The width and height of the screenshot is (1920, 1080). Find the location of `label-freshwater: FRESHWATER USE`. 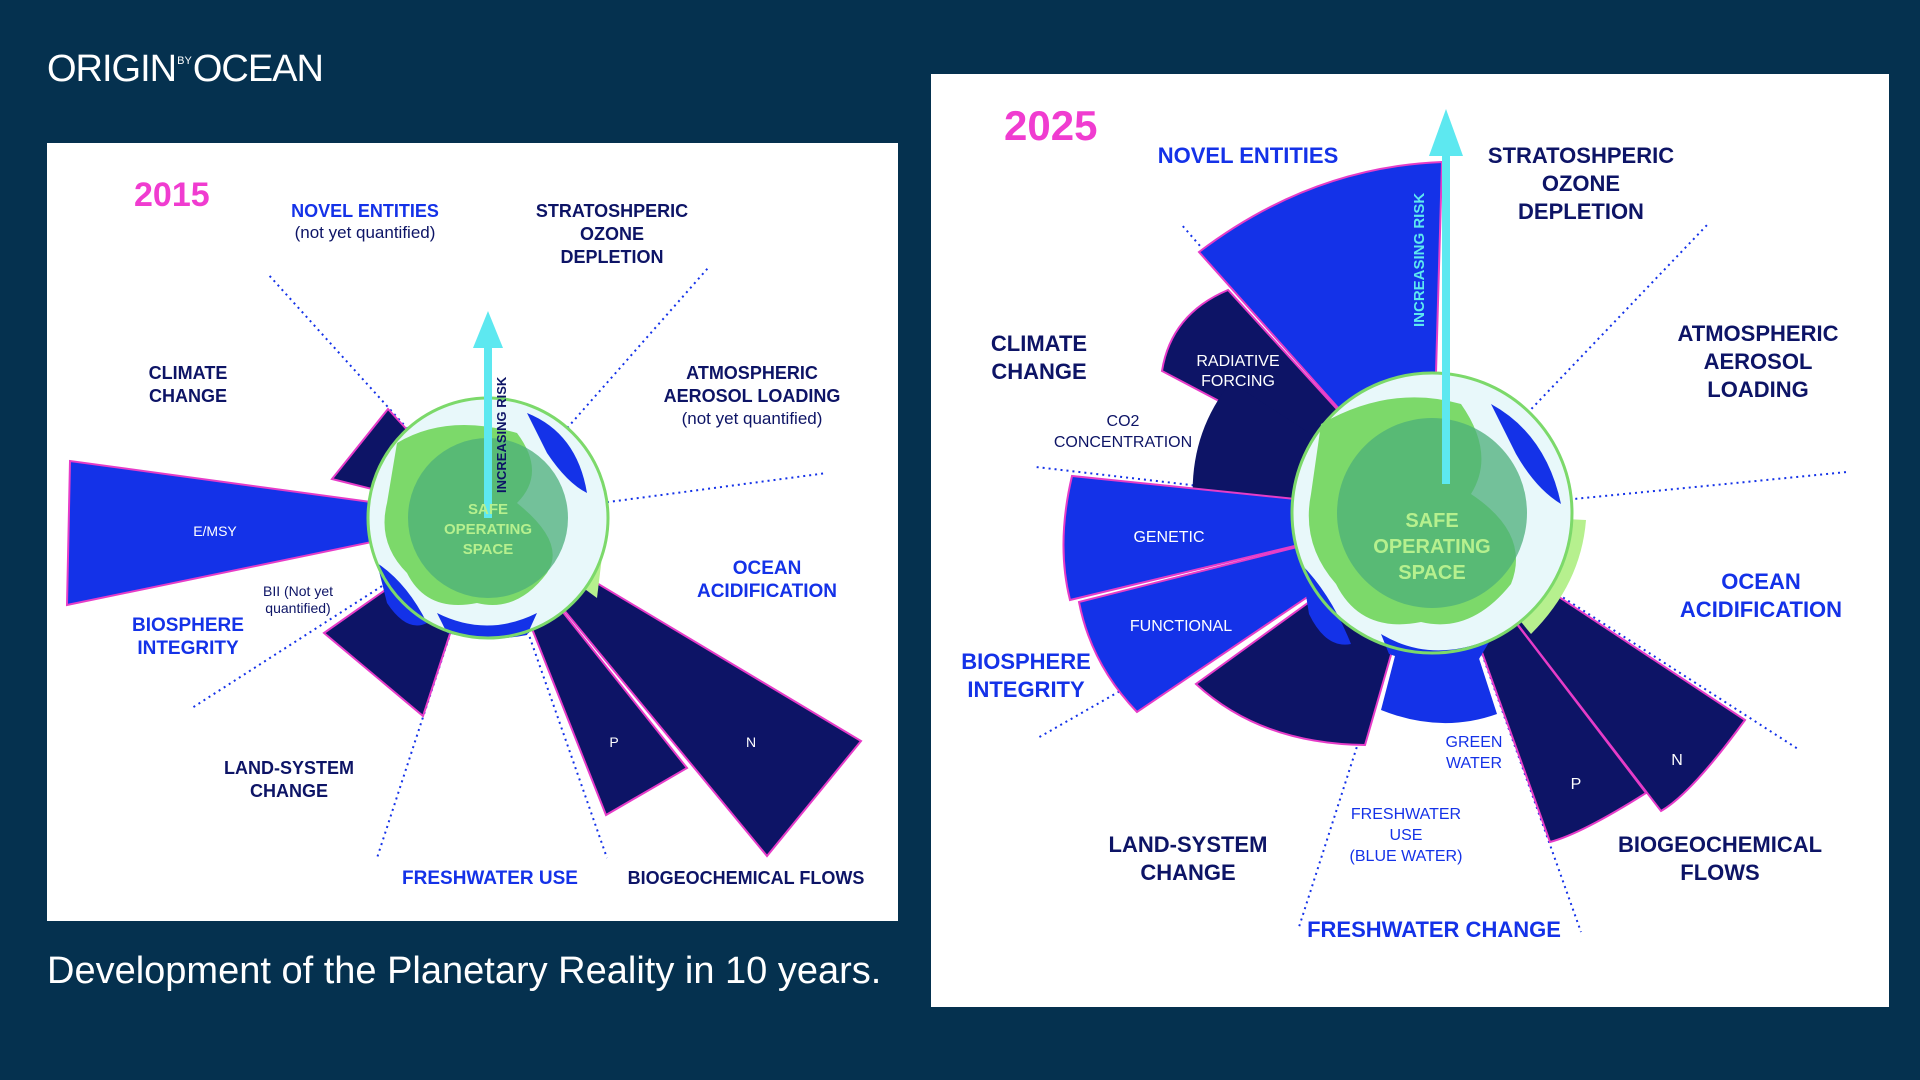

label-freshwater: FRESHWATER USE is located at coordinates (490, 878).